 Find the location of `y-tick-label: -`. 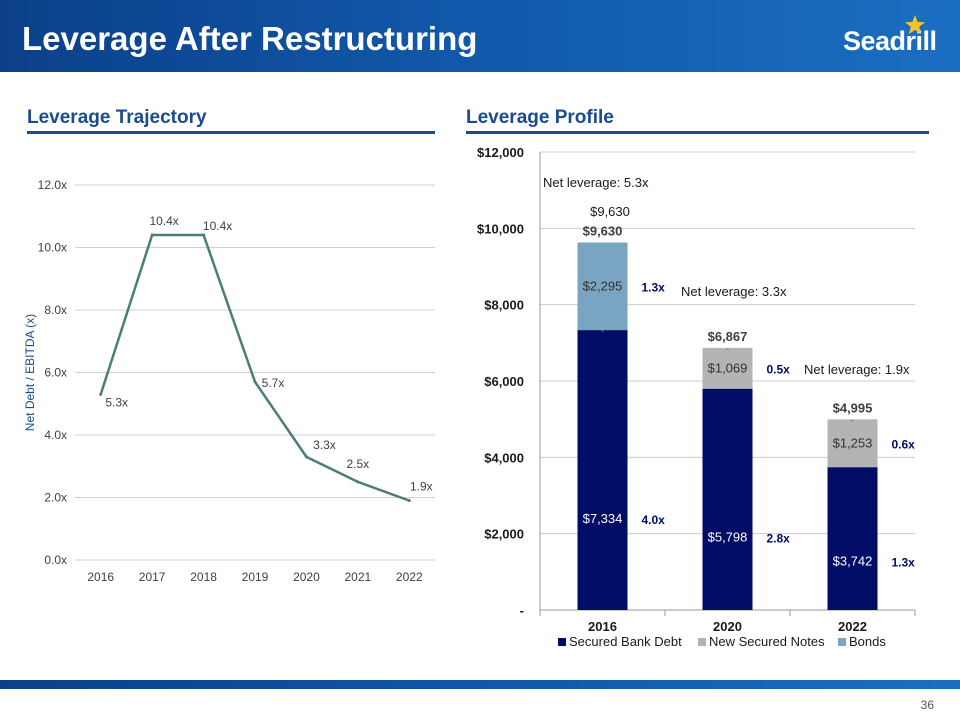

y-tick-label: - is located at coordinates (522, 610).